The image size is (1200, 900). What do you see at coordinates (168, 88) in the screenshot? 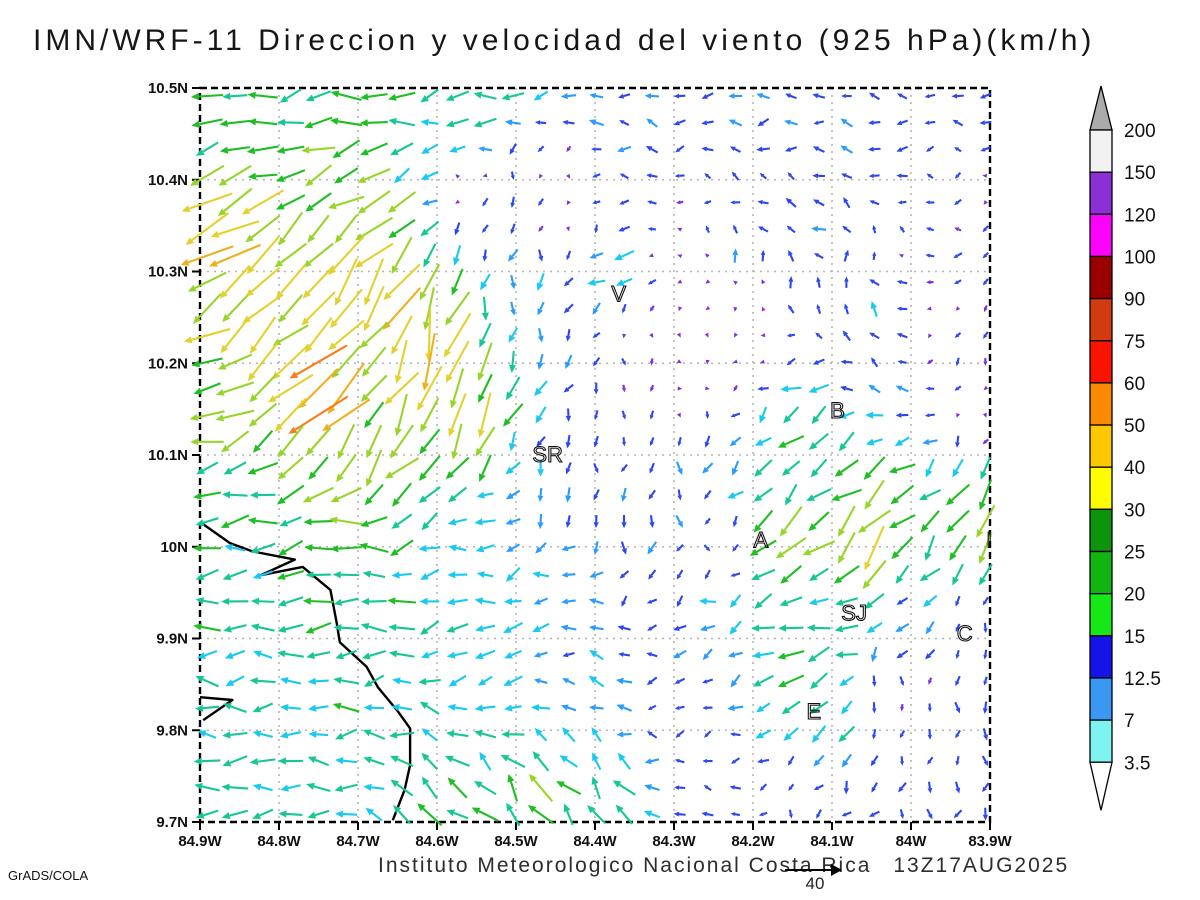
I see `y-axis-label: 10.5N` at bounding box center [168, 88].